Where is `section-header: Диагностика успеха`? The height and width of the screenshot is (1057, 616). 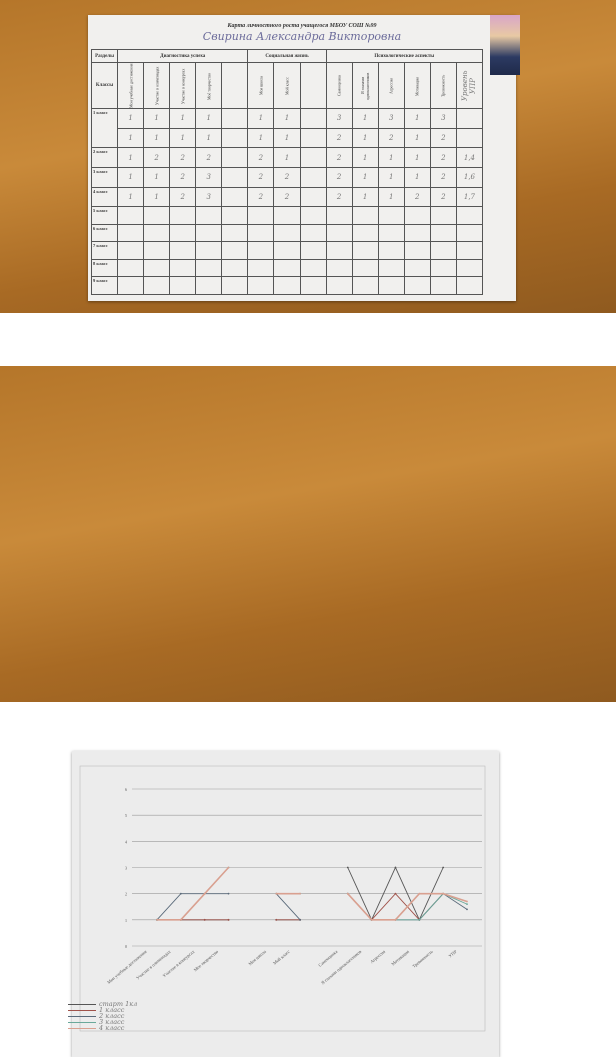 section-header: Диагностика успеха is located at coordinates (183, 56).